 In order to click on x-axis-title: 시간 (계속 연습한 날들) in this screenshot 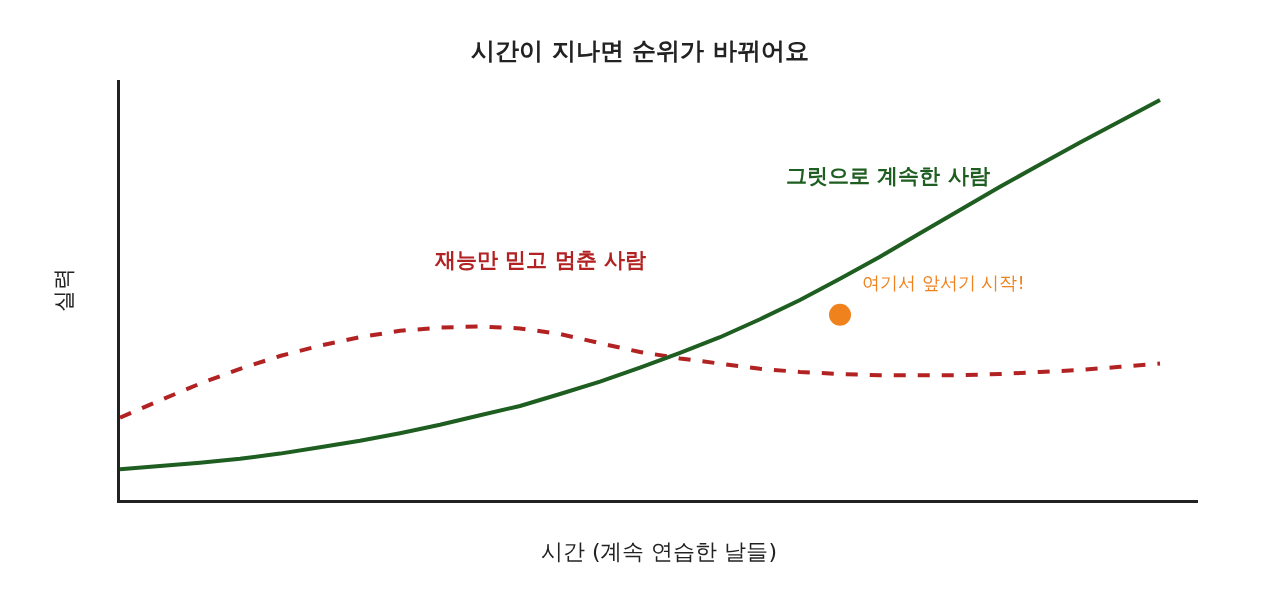, I will do `click(659, 552)`.